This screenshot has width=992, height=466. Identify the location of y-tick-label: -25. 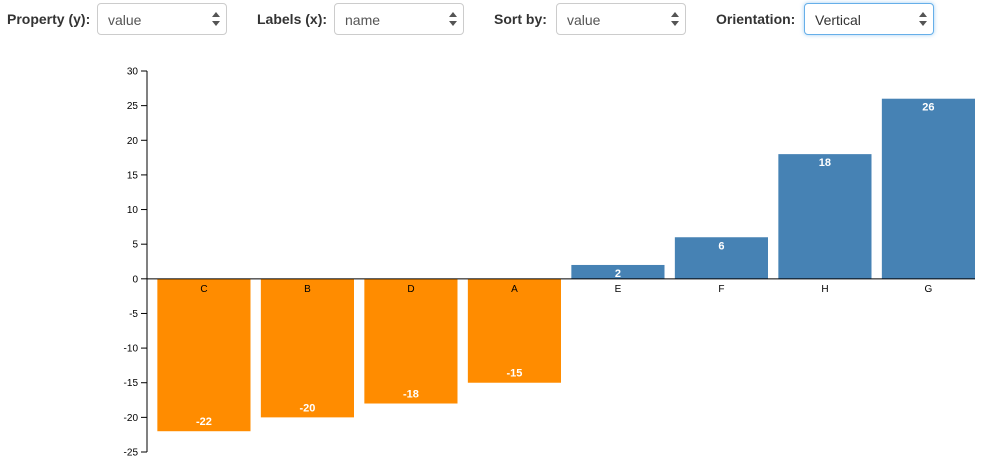
(131, 453).